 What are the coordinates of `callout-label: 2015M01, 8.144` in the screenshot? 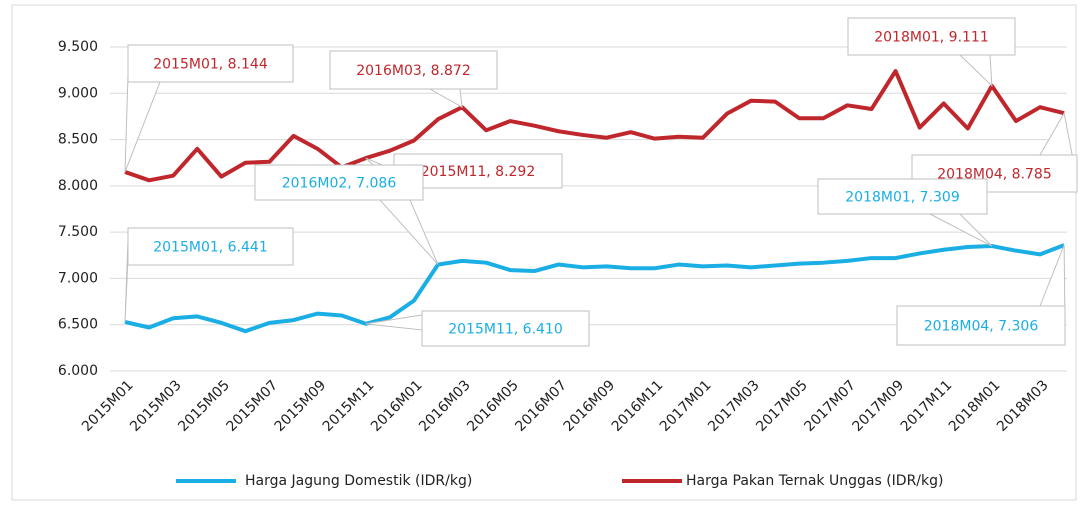 It's located at (210, 65).